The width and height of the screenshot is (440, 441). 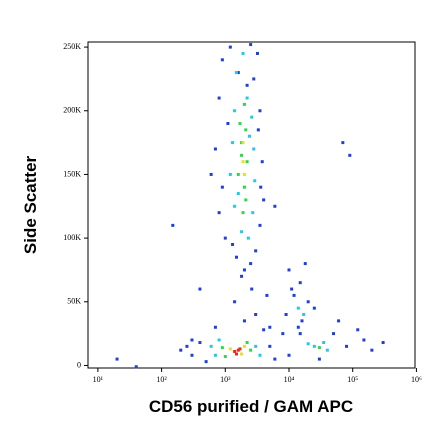 I want to click on x-tick-label: 10⁴, so click(x=289, y=379).